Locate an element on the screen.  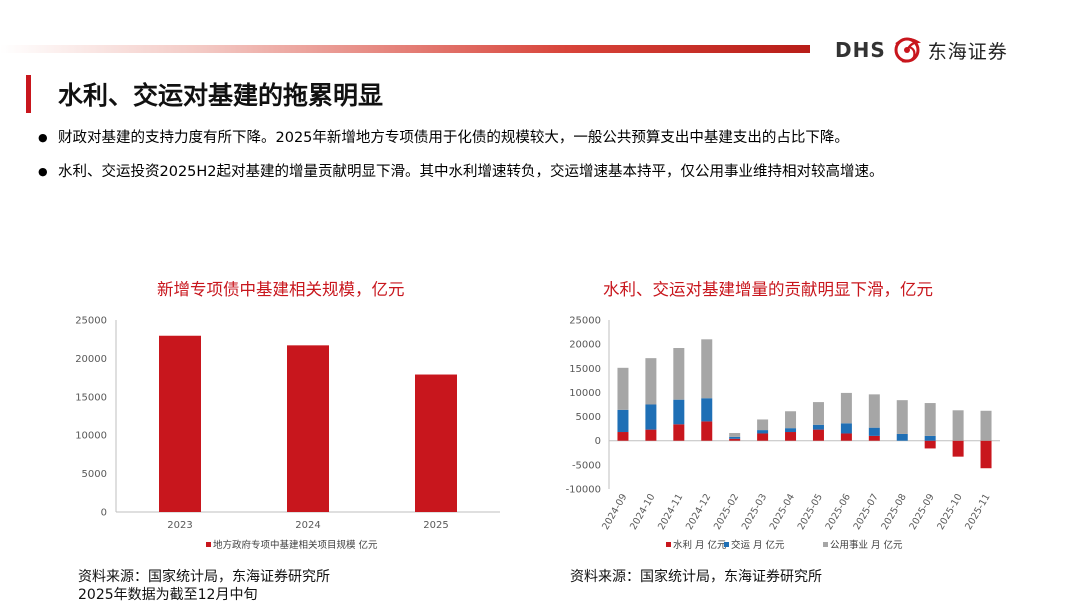
bar-segment-2024-11-s0 is located at coordinates (679, 432).